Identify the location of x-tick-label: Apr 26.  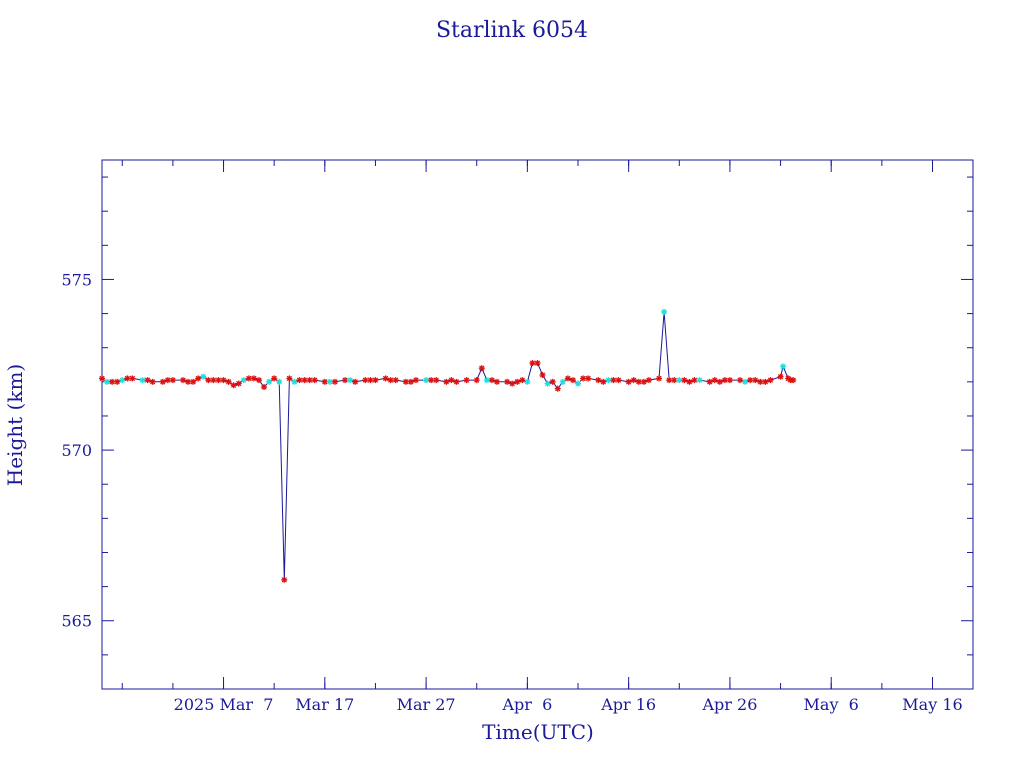
(729, 704).